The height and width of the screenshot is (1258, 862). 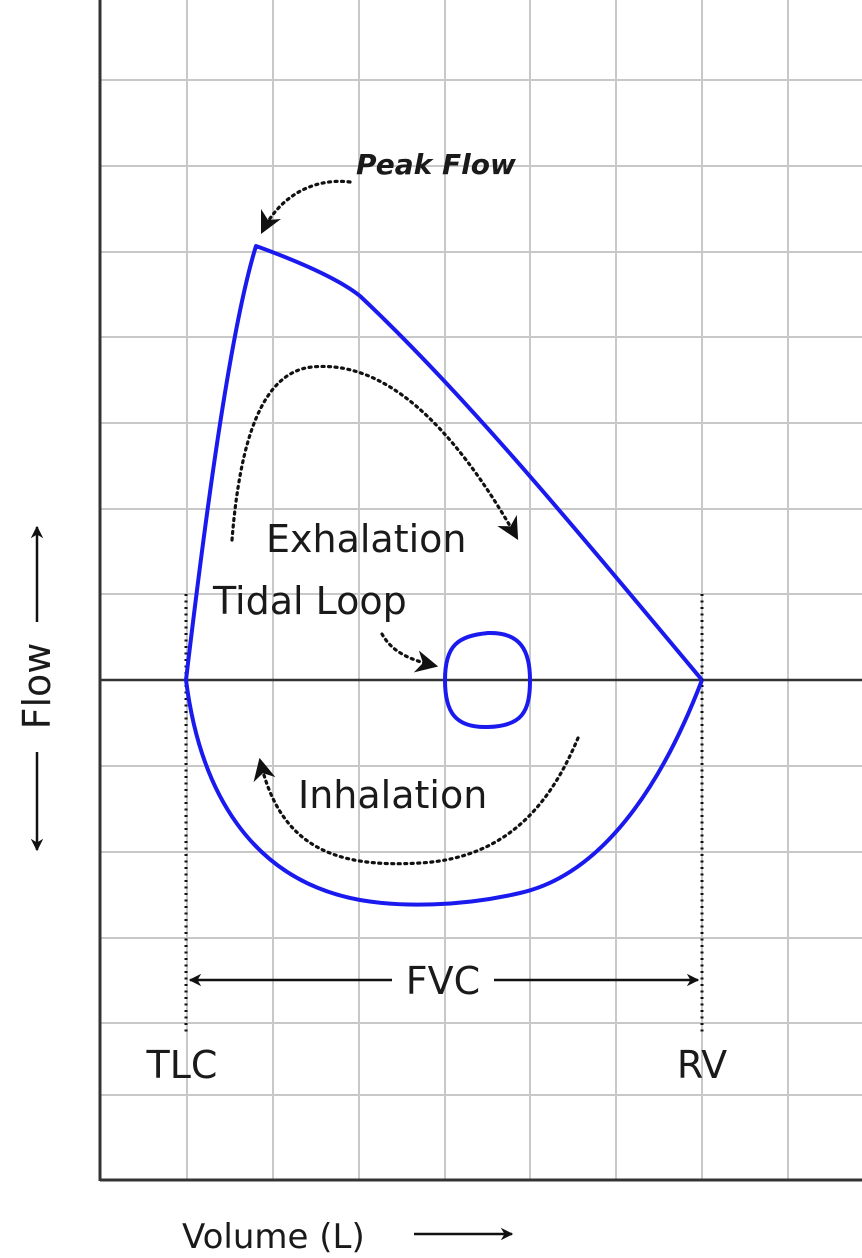 I want to click on peak-flow-arrow, so click(x=306, y=207).